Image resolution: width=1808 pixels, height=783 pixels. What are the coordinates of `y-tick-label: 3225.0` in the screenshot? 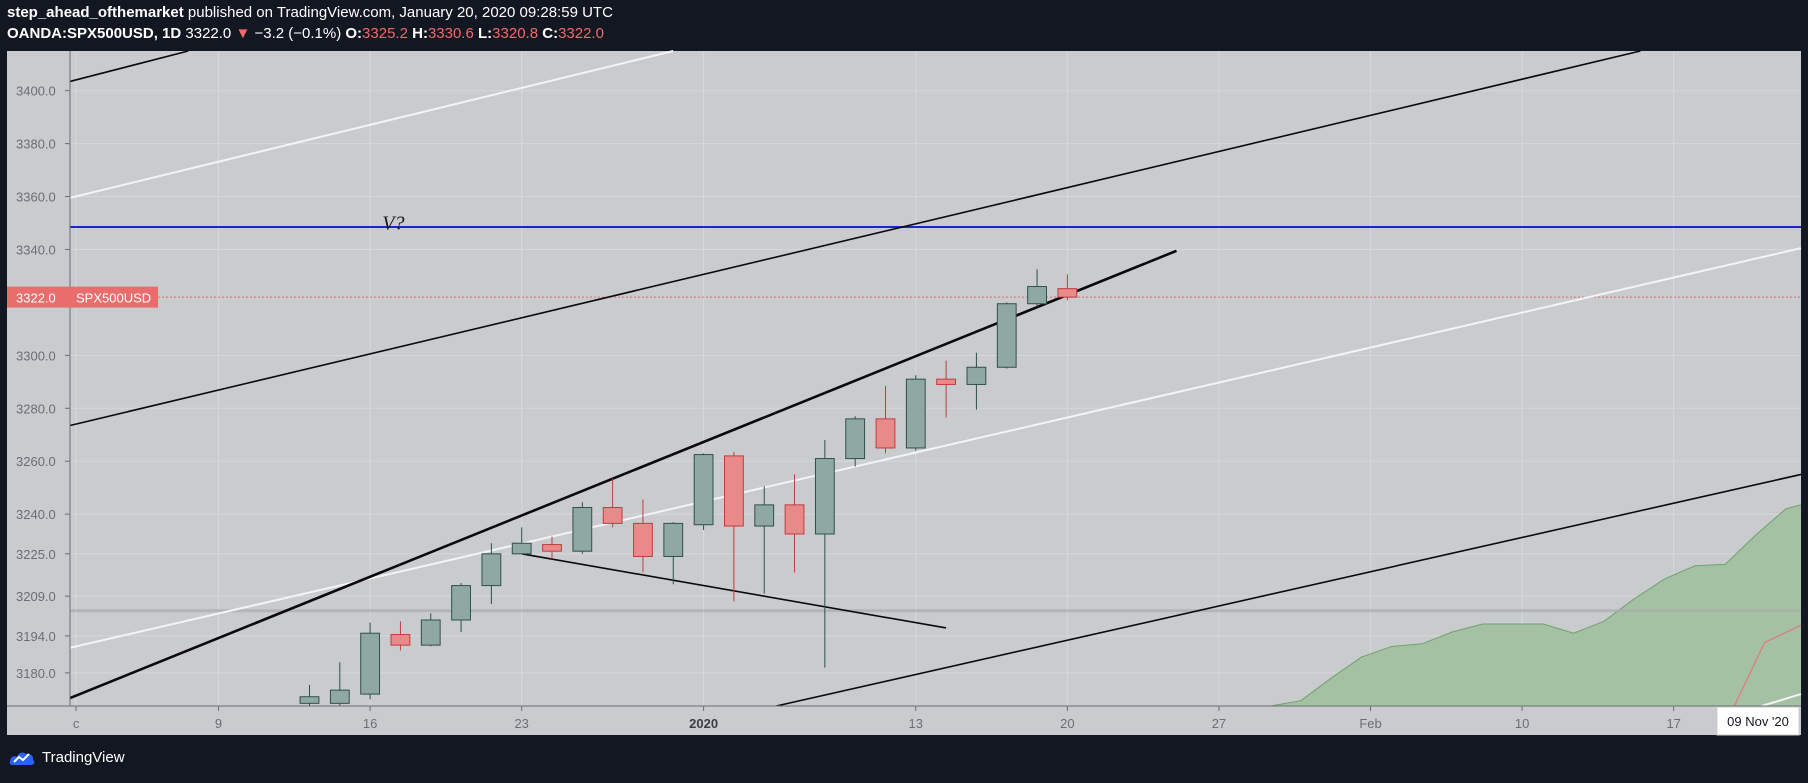 It's located at (36, 554).